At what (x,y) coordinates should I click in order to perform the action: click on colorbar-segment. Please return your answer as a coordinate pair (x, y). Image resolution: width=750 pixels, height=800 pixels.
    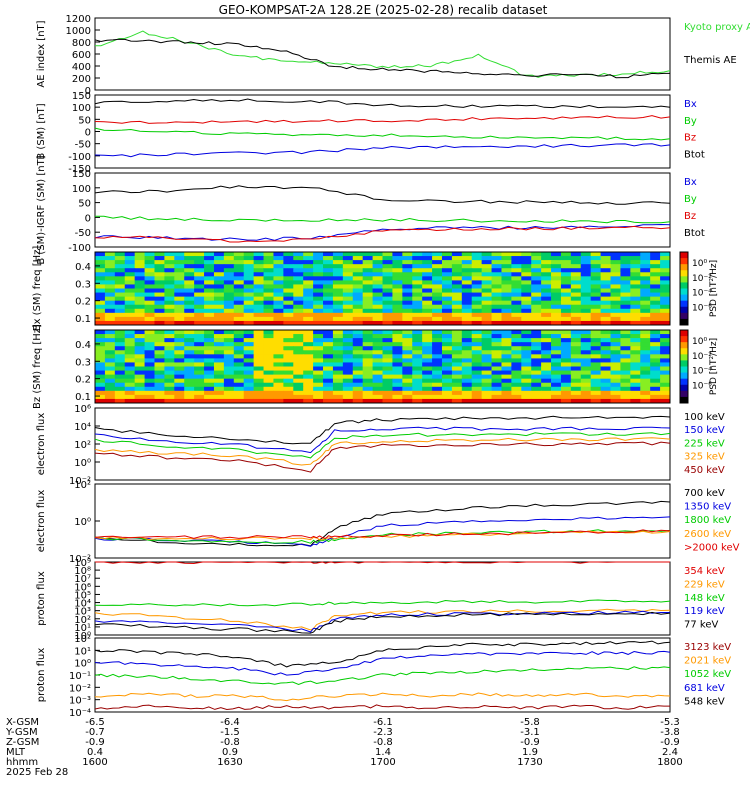
    Looking at the image, I should click on (684, 394).